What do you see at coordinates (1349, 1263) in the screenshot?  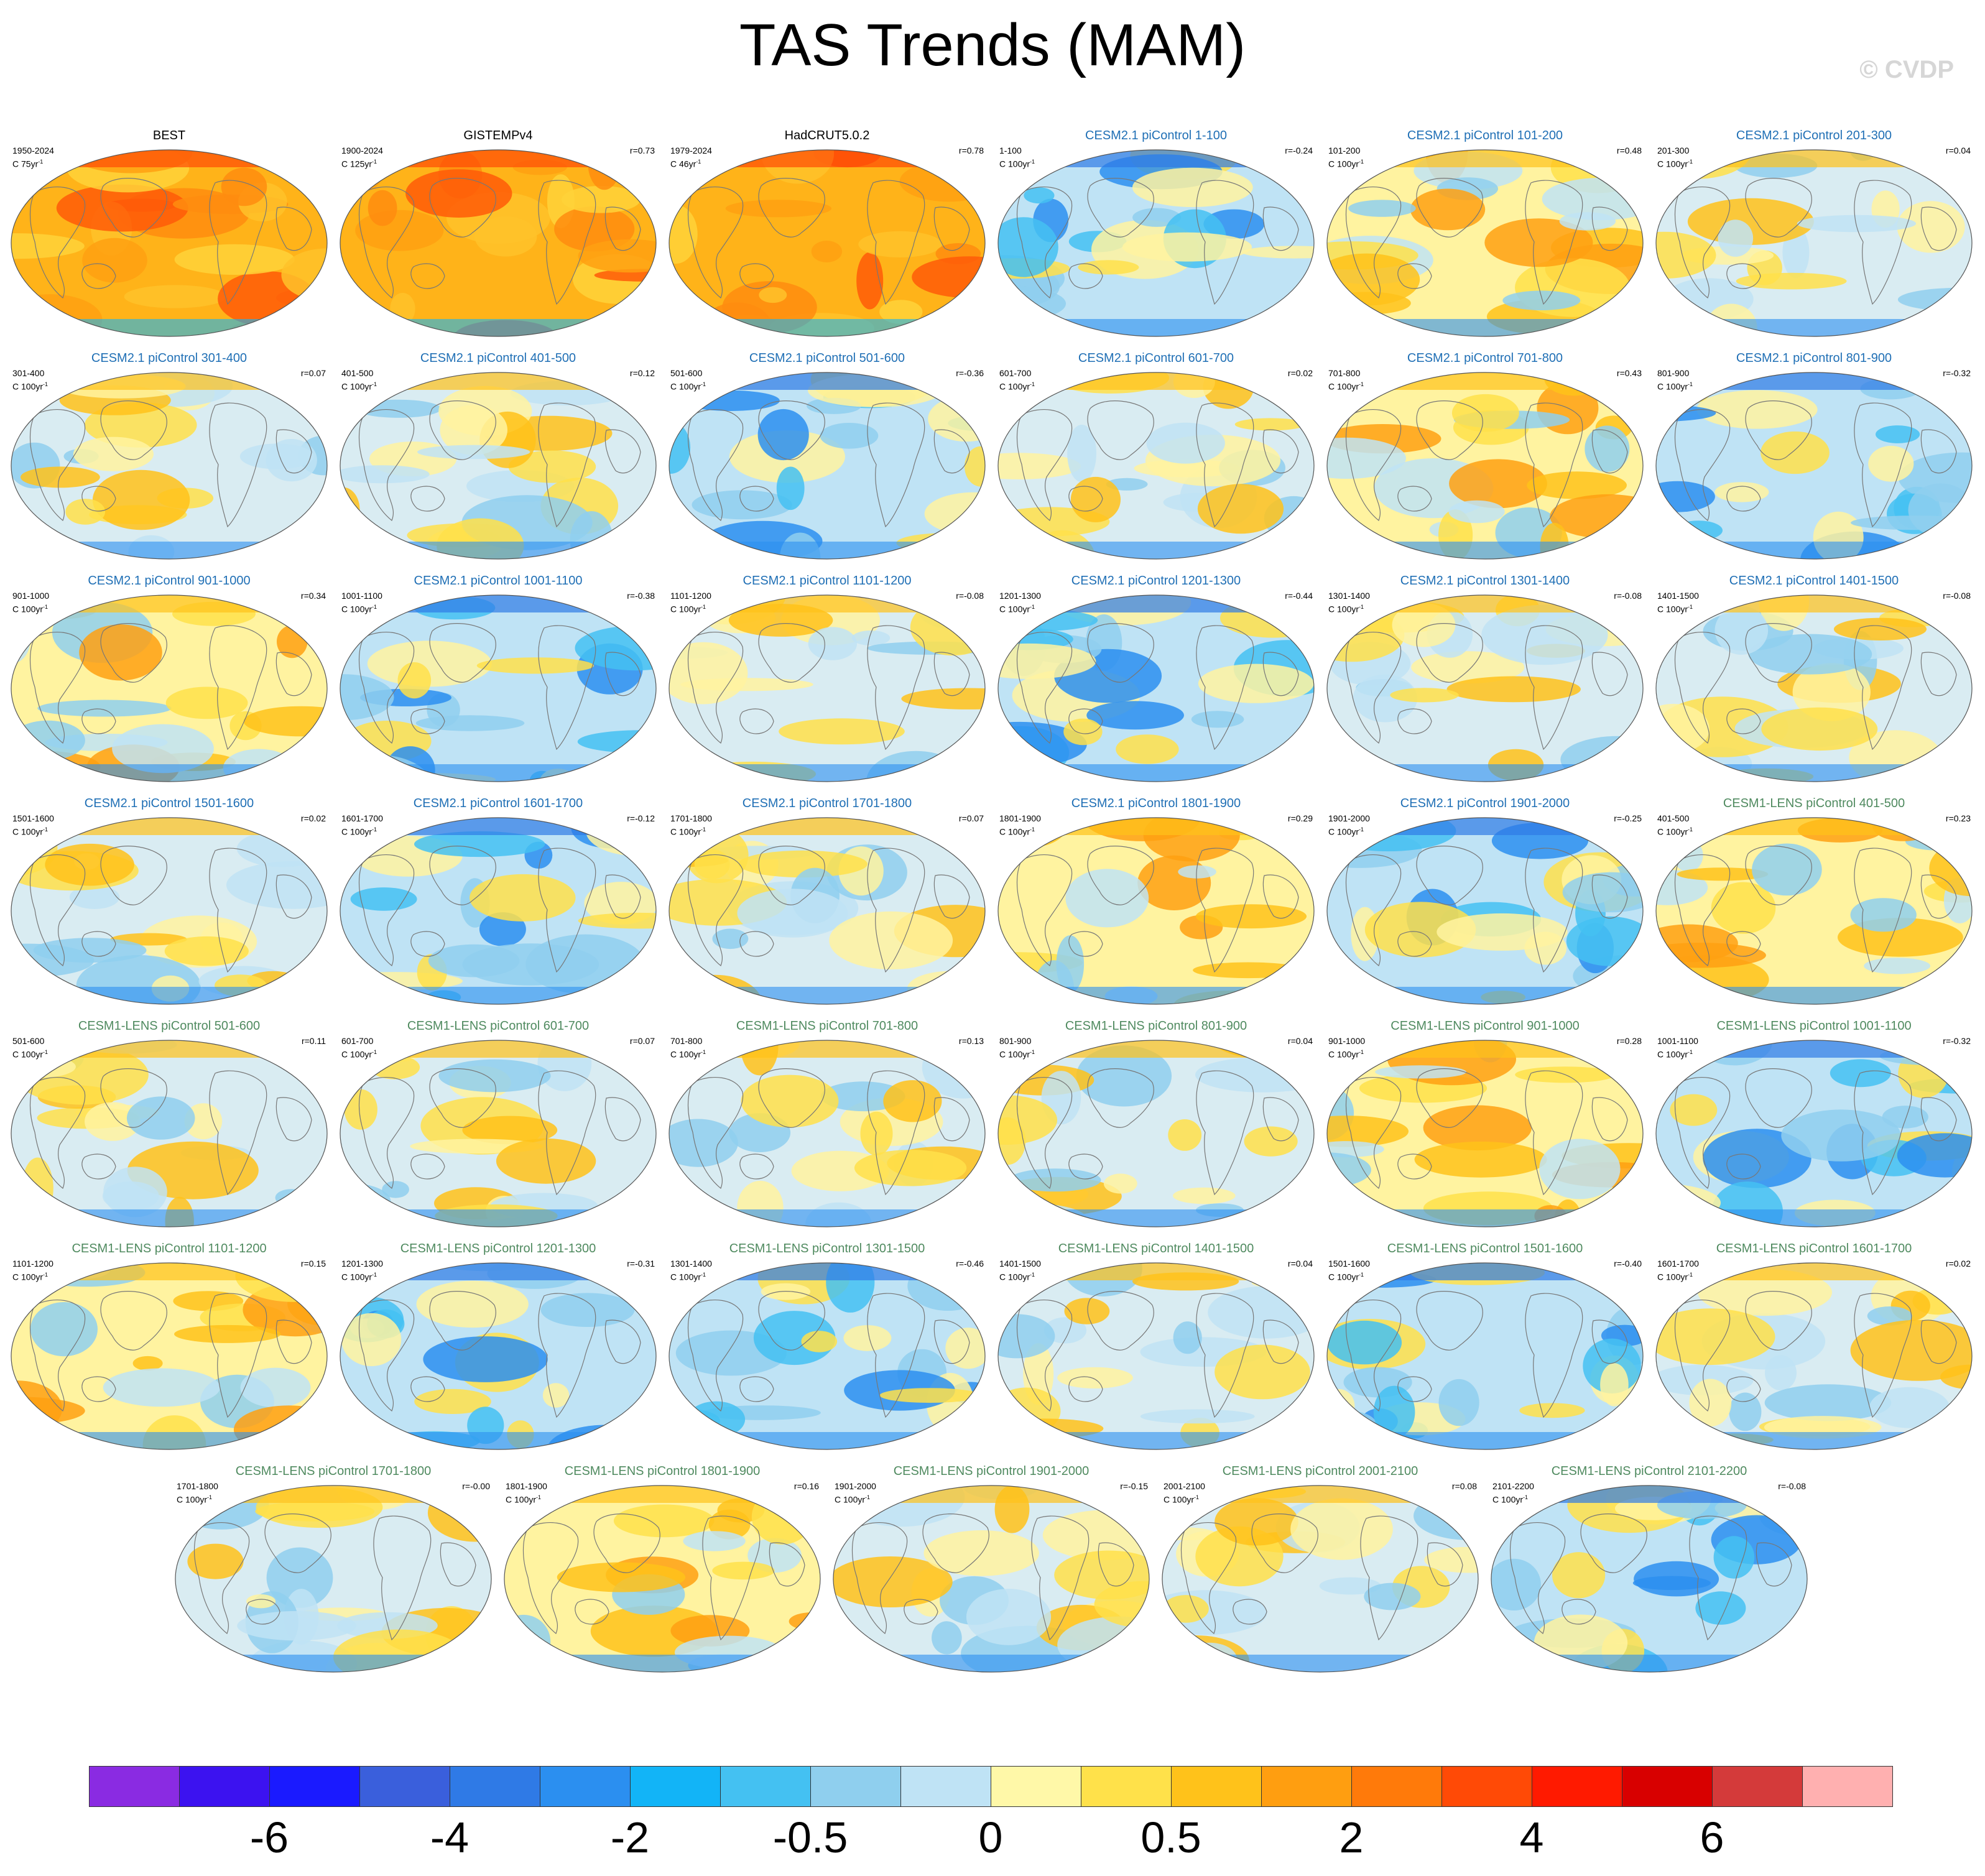 I see `panel-period: 1501-1600` at bounding box center [1349, 1263].